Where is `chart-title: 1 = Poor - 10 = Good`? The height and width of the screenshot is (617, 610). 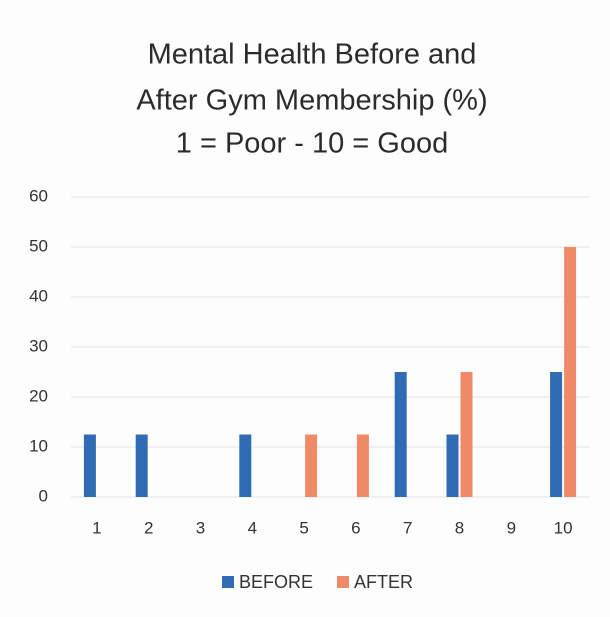 chart-title: 1 = Poor - 10 = Good is located at coordinates (312, 144).